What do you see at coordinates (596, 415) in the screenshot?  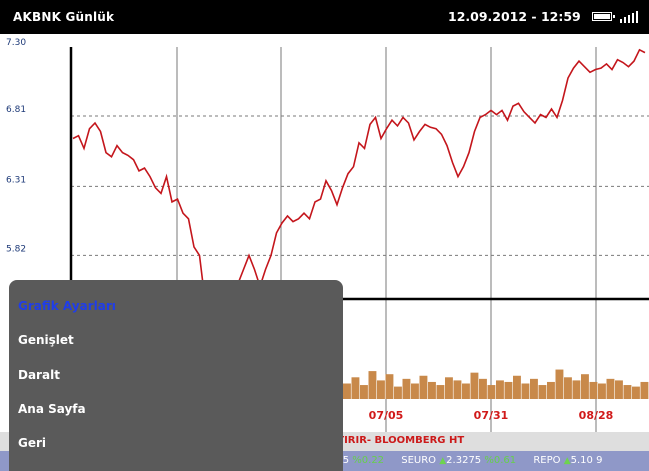 I see `x-tick-label: 08/28` at bounding box center [596, 415].